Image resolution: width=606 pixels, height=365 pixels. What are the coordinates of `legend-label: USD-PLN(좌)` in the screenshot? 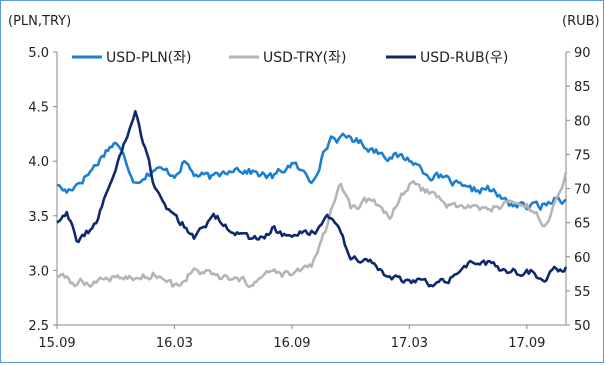 It's located at (149, 58).